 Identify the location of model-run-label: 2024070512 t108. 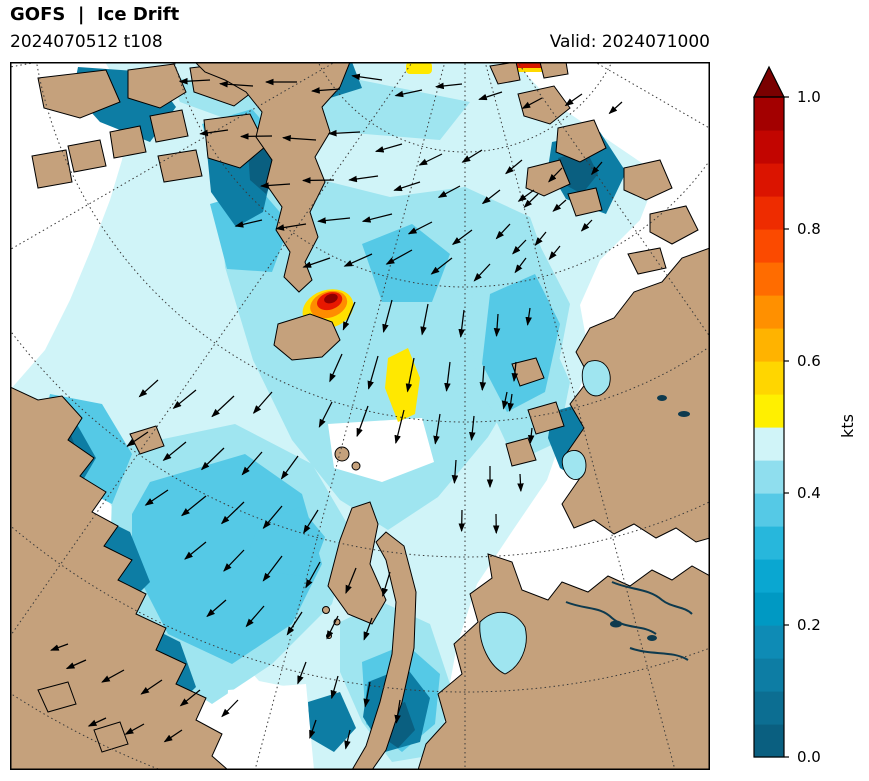
(86, 42).